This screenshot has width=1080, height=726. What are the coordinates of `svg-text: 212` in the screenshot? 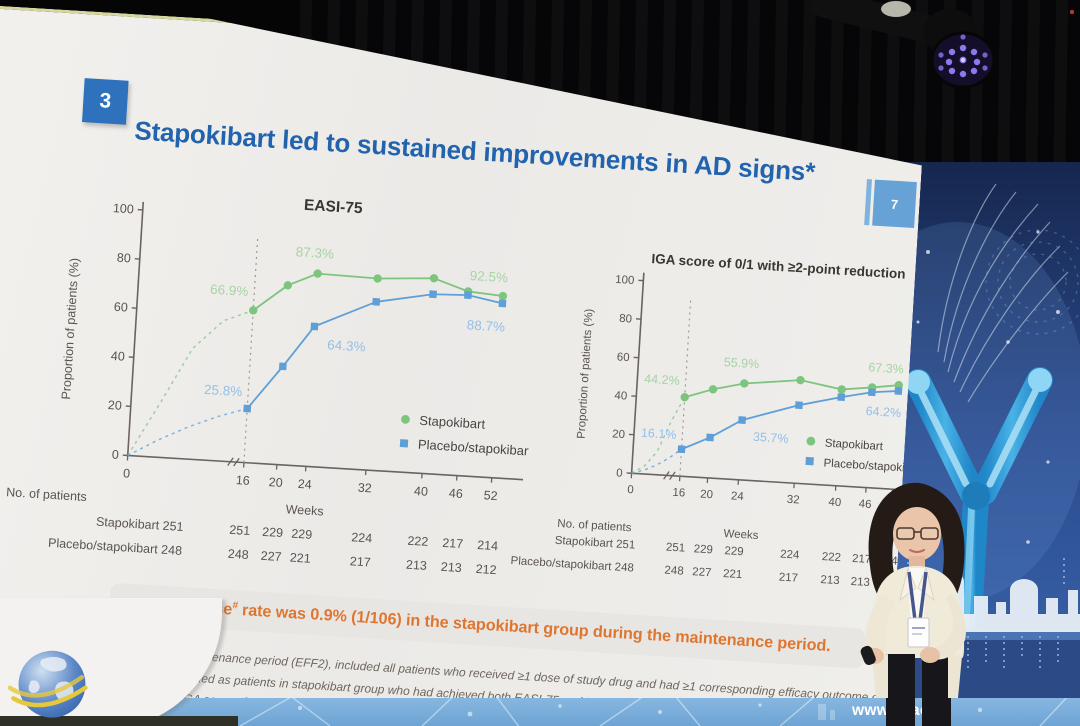 It's located at (486, 569).